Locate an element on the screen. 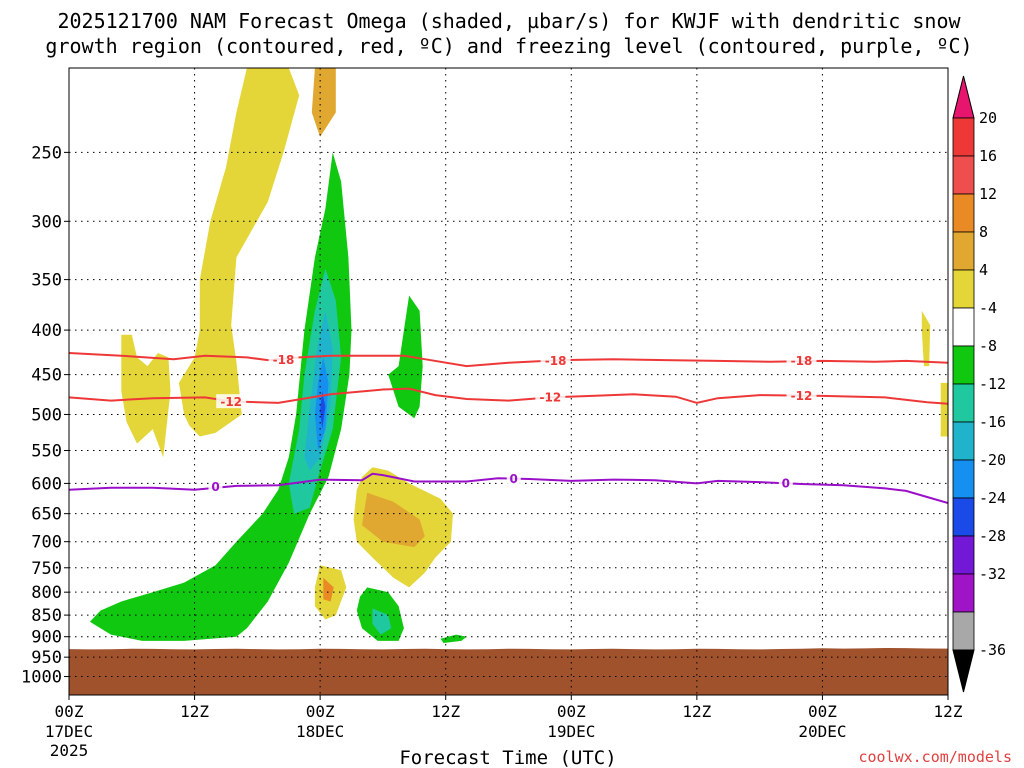 The height and width of the screenshot is (768, 1024). y-tick-900: 900 is located at coordinates (46, 638).